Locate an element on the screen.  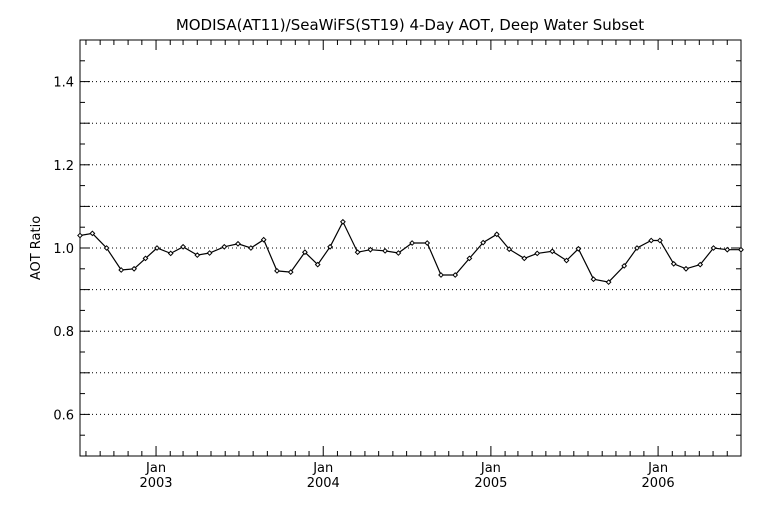
series-layer is located at coordinates (410, 252).